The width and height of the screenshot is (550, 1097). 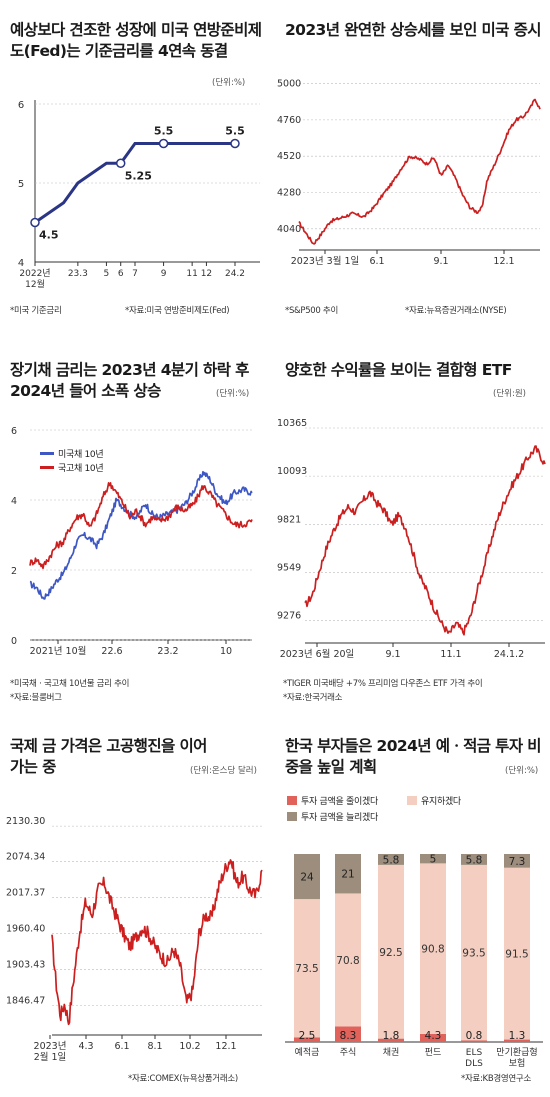 I want to click on bonds-legend-us-line, so click(x=47, y=453).